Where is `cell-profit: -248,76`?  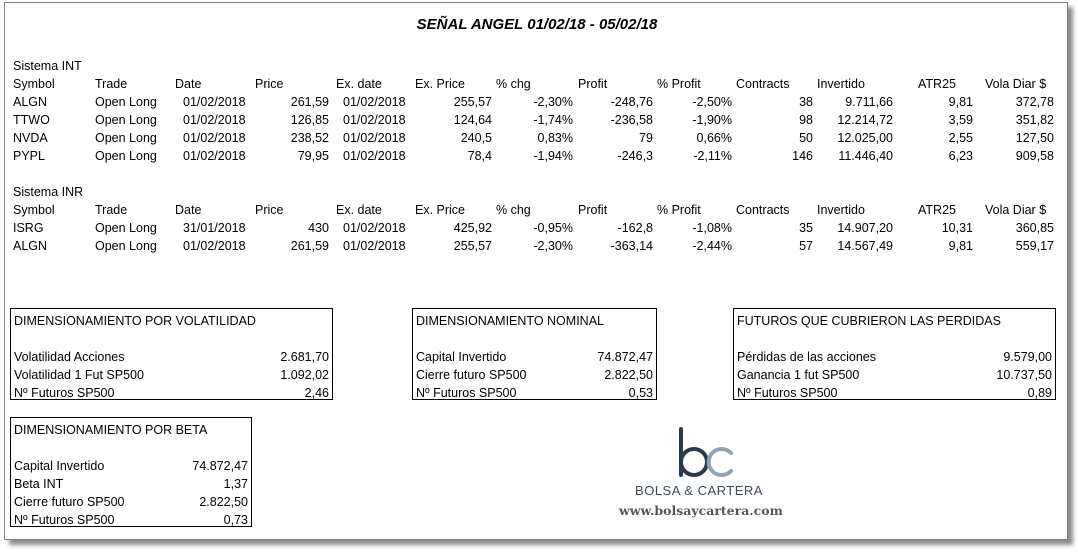
cell-profit: -248,76 is located at coordinates (631, 102).